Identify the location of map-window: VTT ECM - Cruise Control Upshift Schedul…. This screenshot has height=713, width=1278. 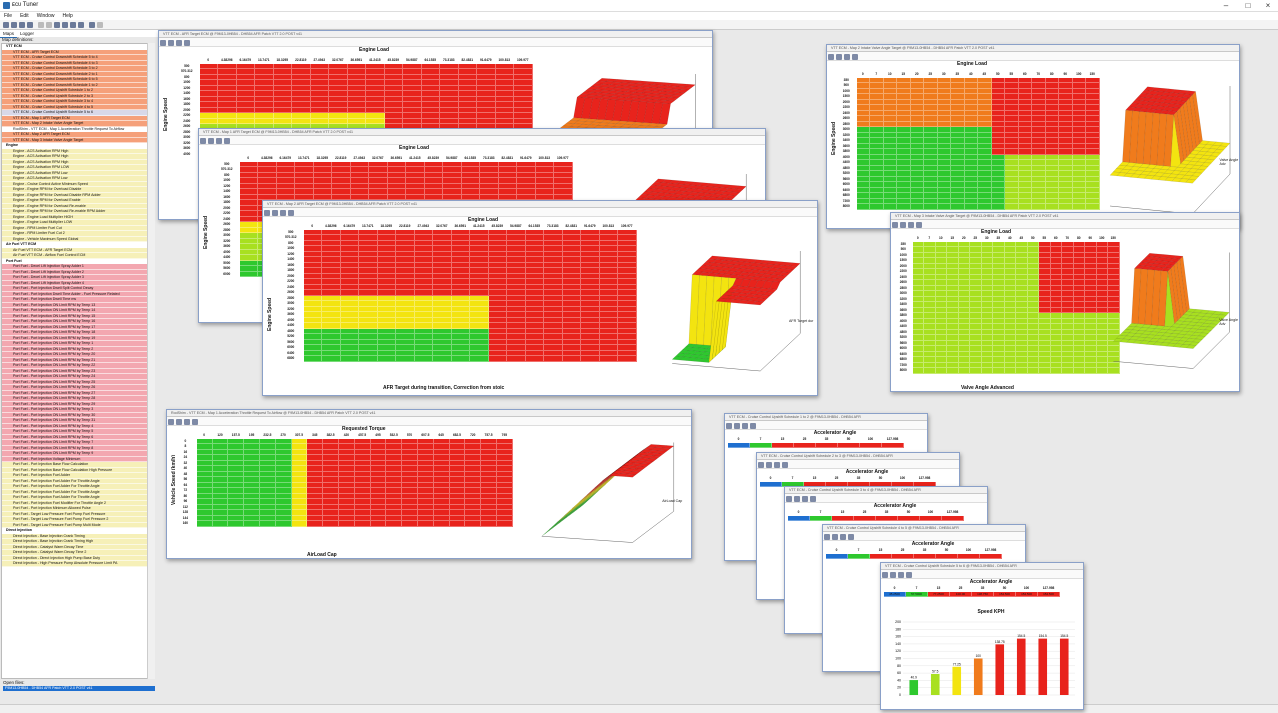
(982, 636).